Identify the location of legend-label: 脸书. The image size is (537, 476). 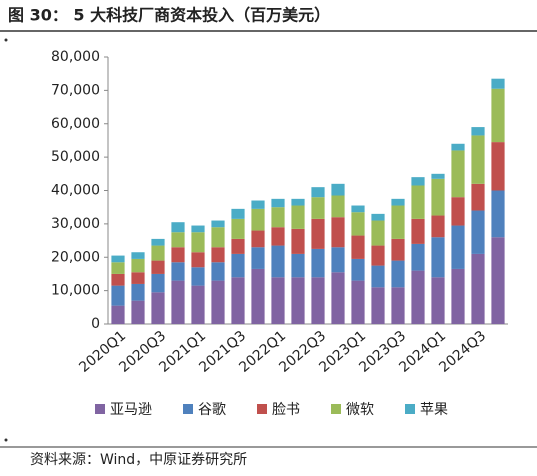
(286, 410).